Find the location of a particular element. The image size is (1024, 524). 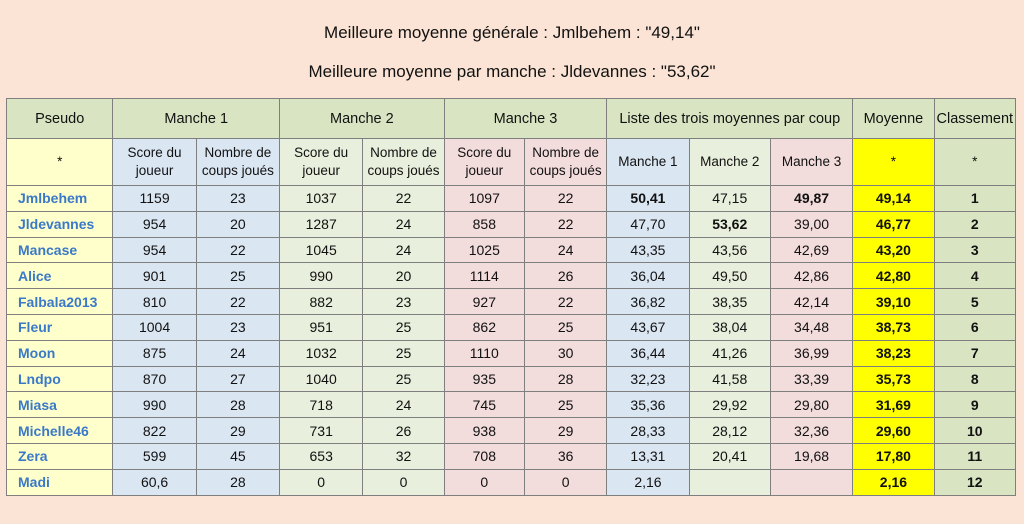

score-m2-cell: 882 is located at coordinates (321, 301).